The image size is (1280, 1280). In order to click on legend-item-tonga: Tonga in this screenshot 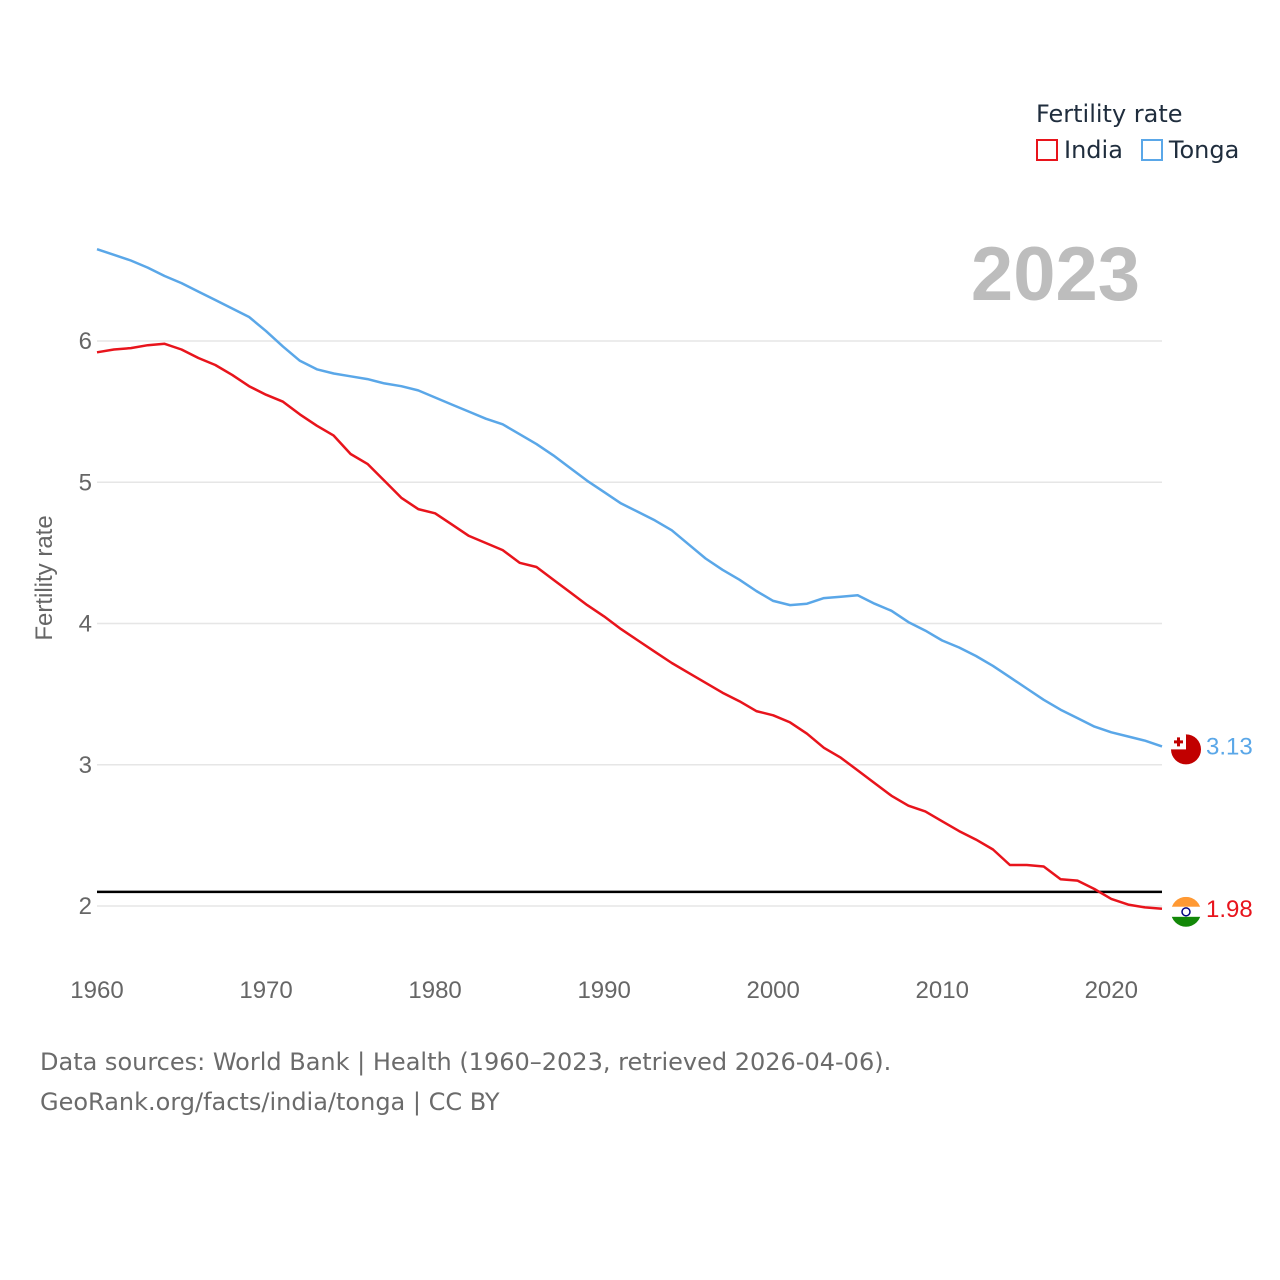, I will do `click(1190, 150)`.